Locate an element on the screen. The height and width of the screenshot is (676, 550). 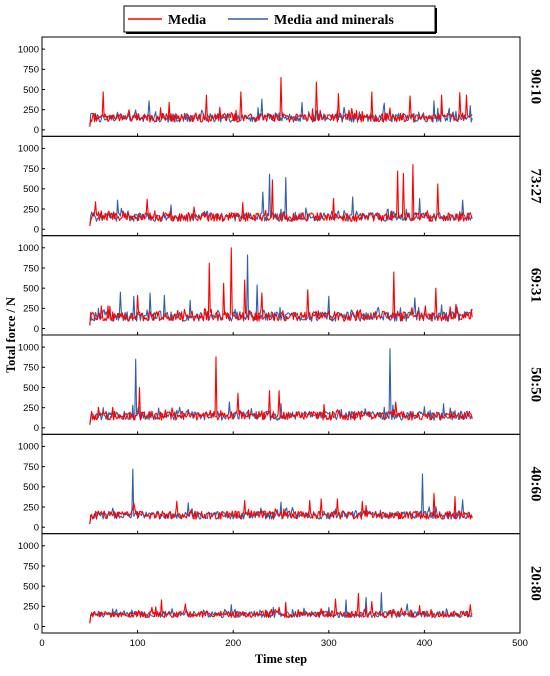
x-axis-title: Time step is located at coordinates (281, 659).